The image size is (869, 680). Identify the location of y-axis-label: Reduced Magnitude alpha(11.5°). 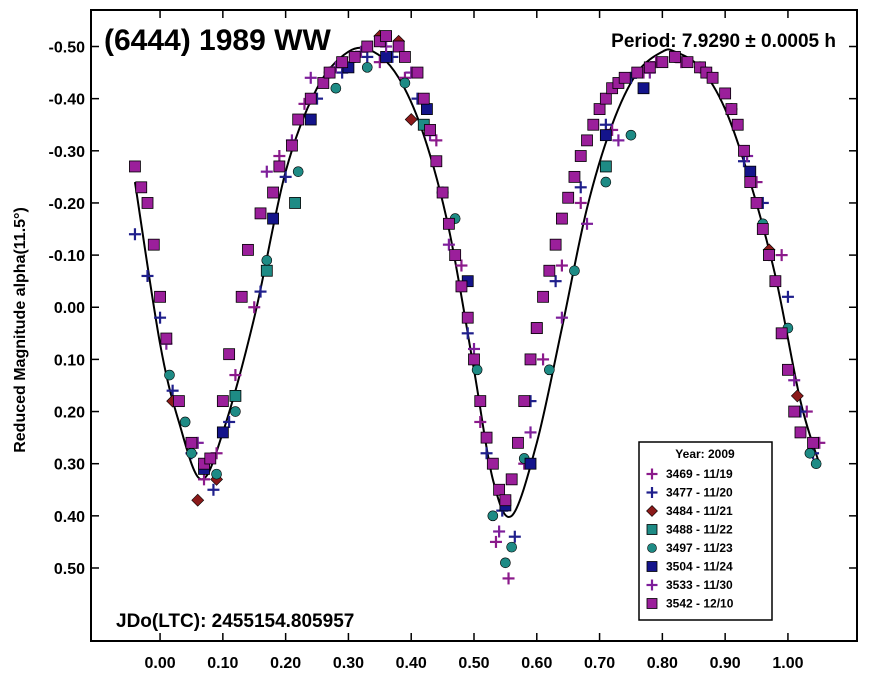
(20, 330).